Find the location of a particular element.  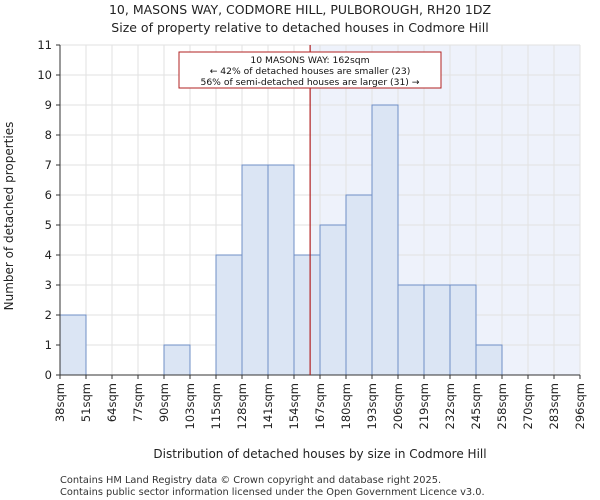

x-tick-label: 77sqm is located at coordinates (138, 402).